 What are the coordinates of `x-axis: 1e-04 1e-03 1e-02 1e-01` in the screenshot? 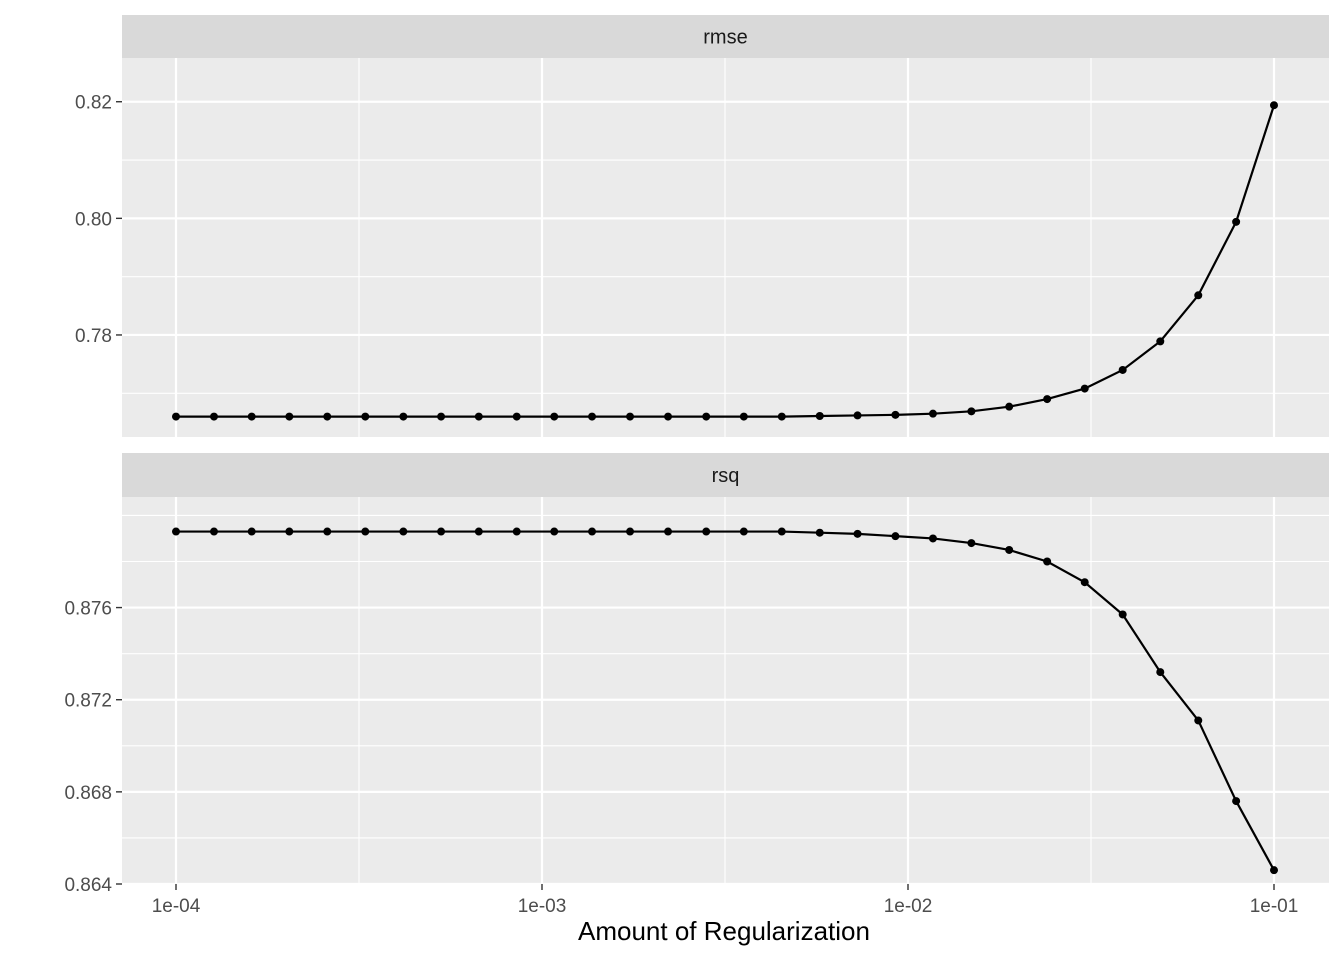 It's located at (725, 900).